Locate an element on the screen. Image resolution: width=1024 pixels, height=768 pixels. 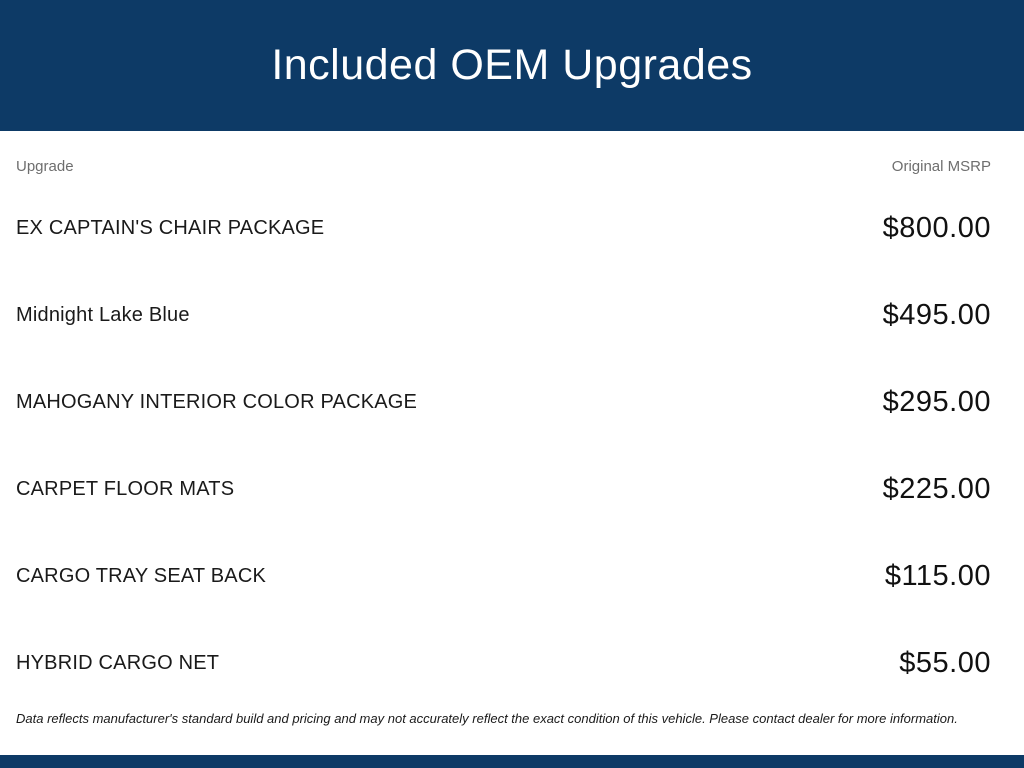
upgrade-msrp: $495.00 is located at coordinates (936, 315).